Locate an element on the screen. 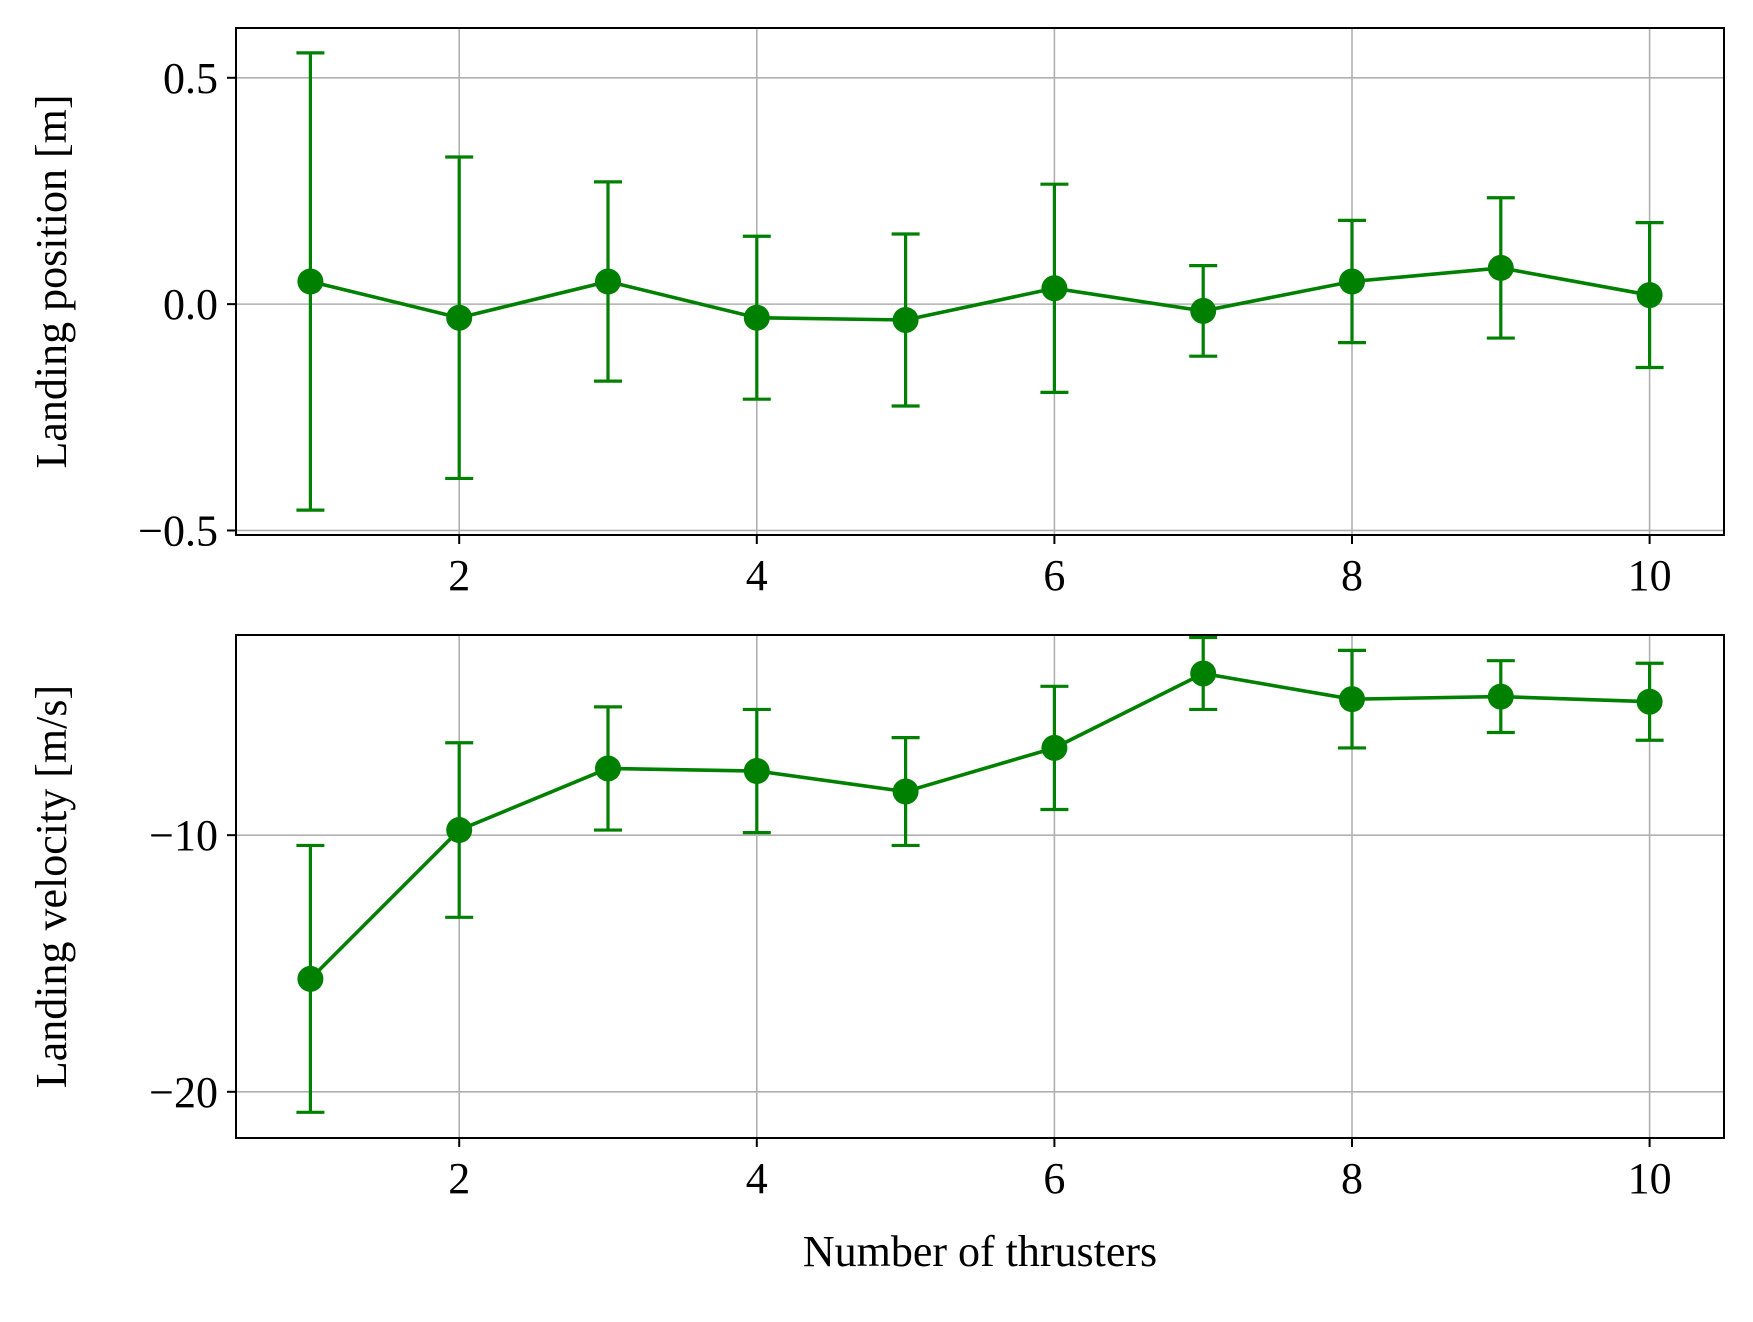 This screenshot has height=1322, width=1753. y-axis-label: Landing position [m] is located at coordinates (51, 282).